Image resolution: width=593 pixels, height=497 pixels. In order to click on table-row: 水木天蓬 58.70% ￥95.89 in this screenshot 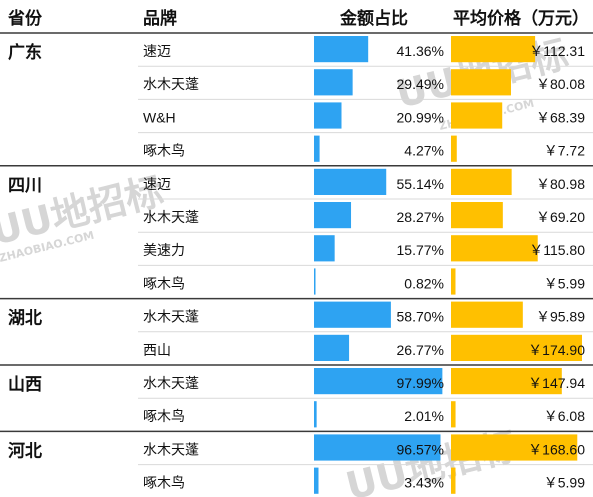, I will do `click(365, 317)`.